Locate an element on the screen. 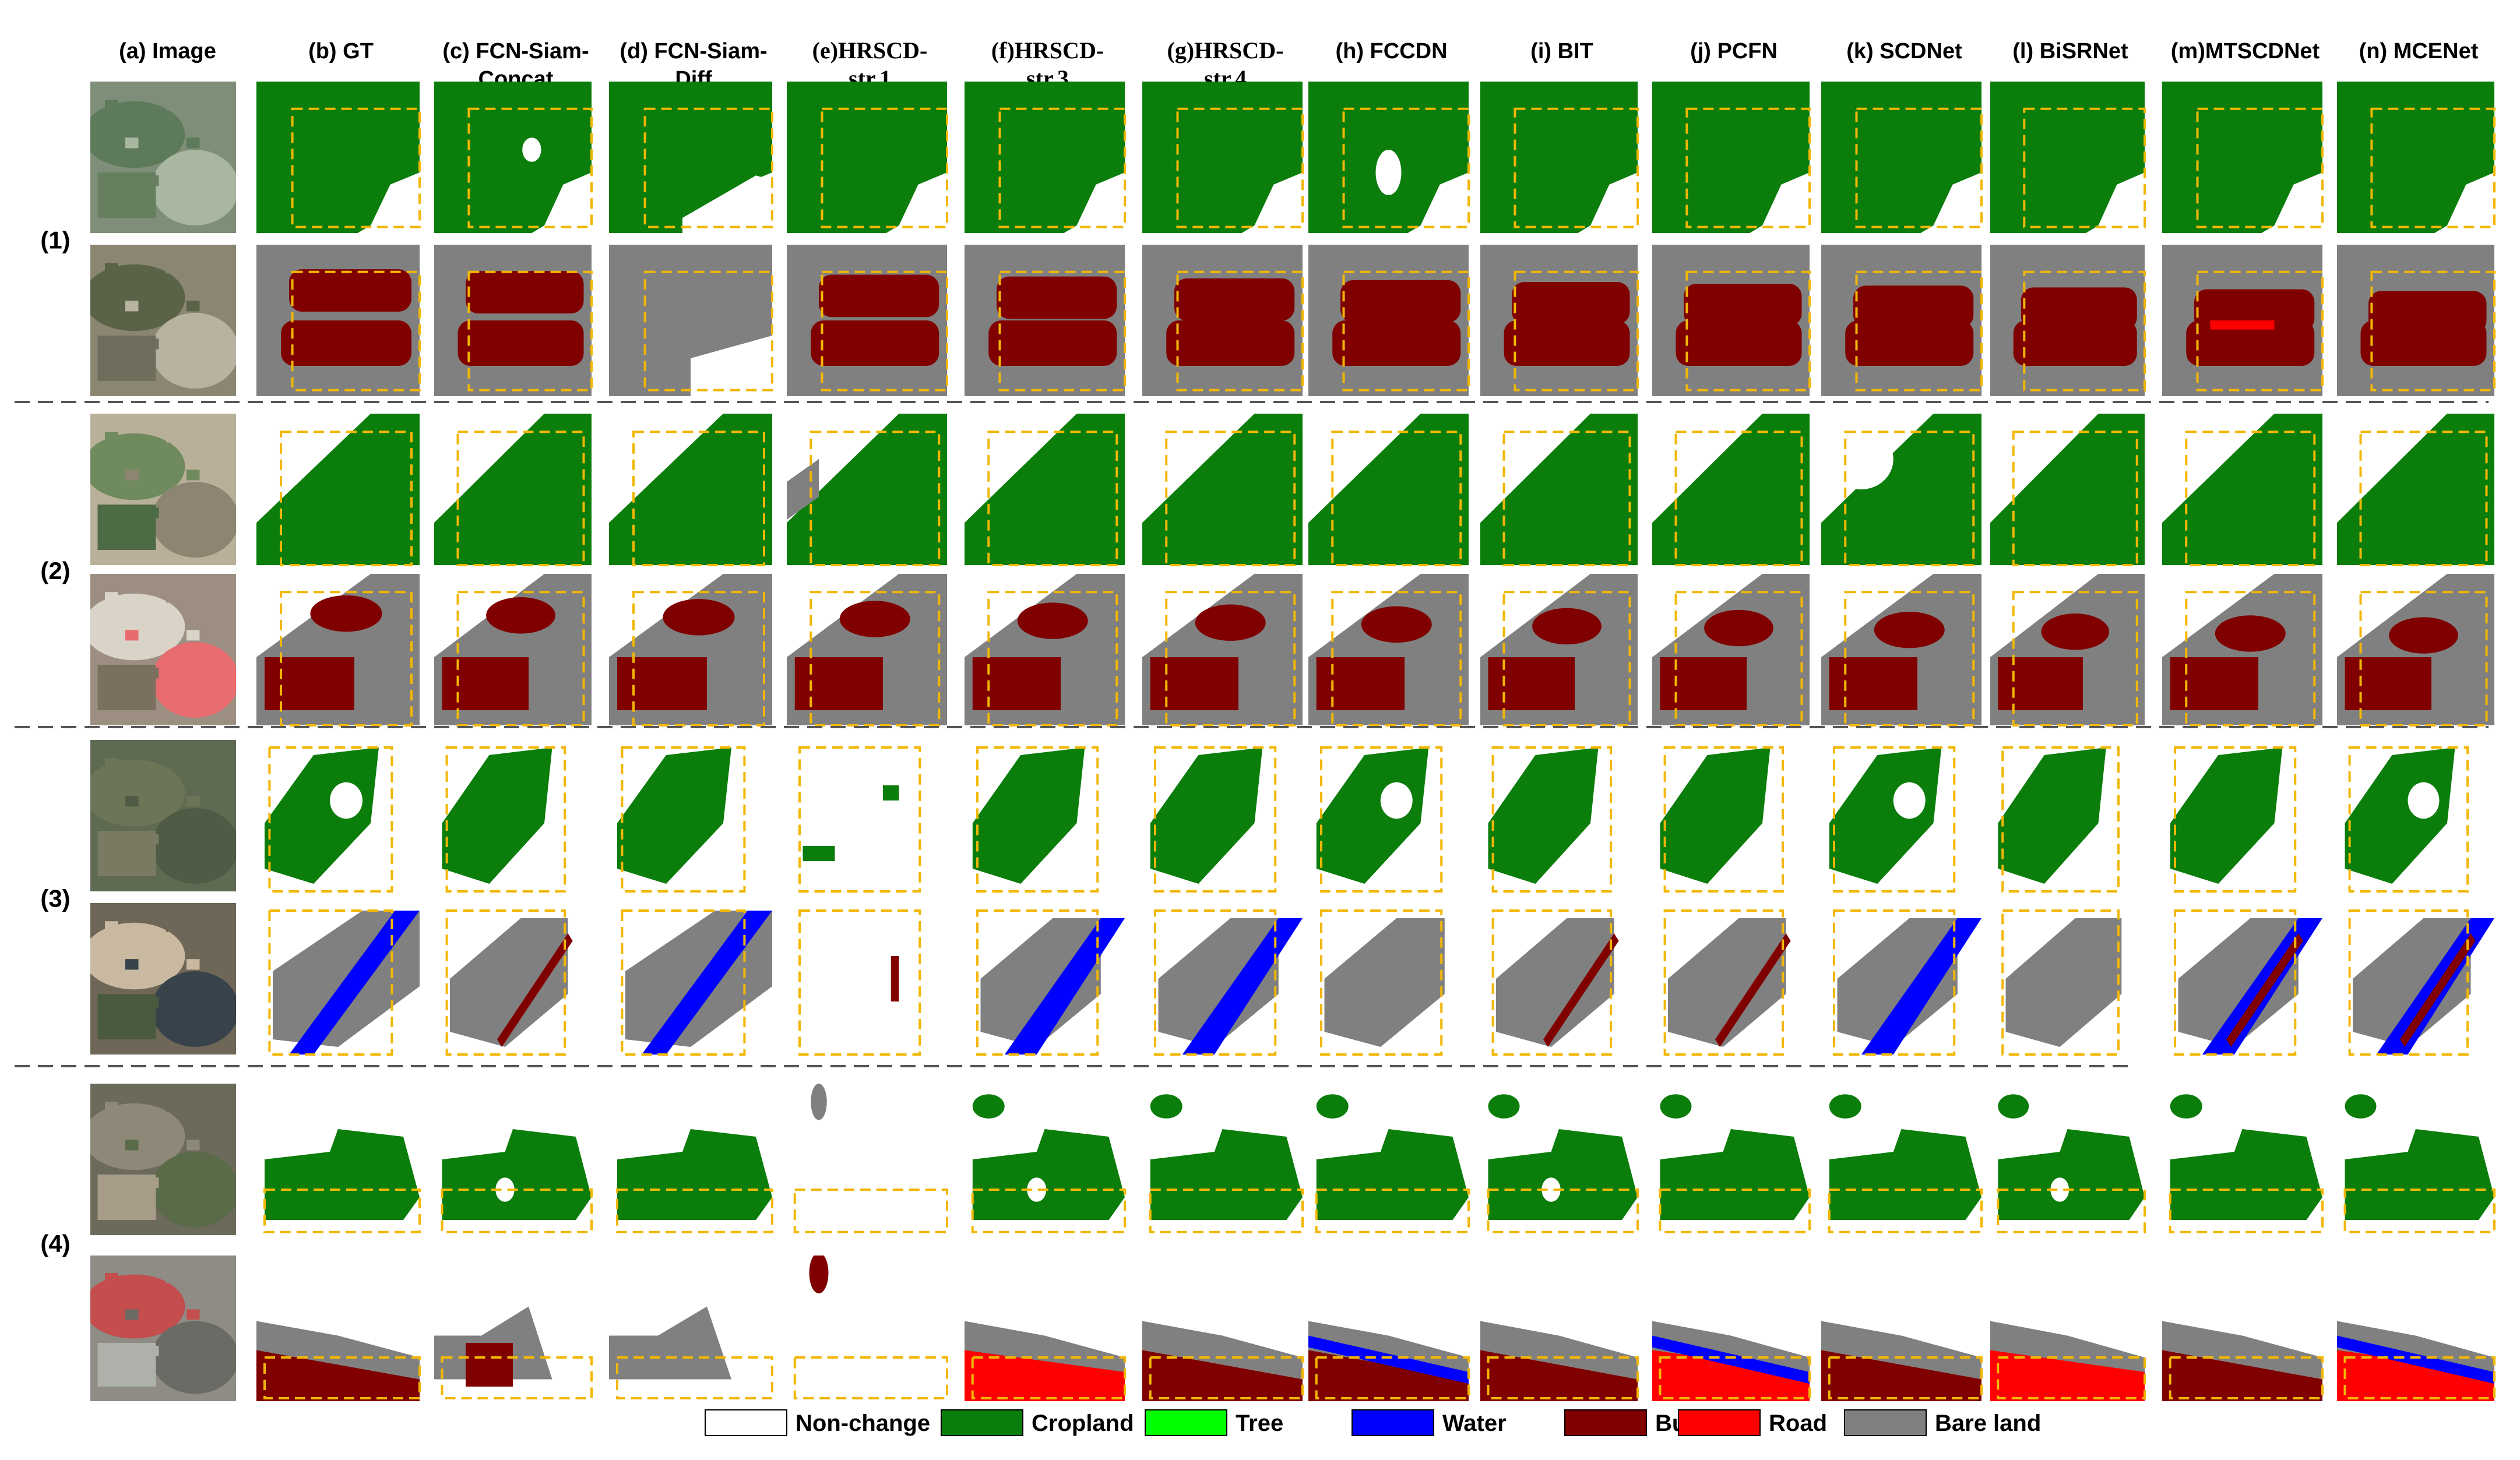  column-header-n: (n) MCENet is located at coordinates (2419, 51).